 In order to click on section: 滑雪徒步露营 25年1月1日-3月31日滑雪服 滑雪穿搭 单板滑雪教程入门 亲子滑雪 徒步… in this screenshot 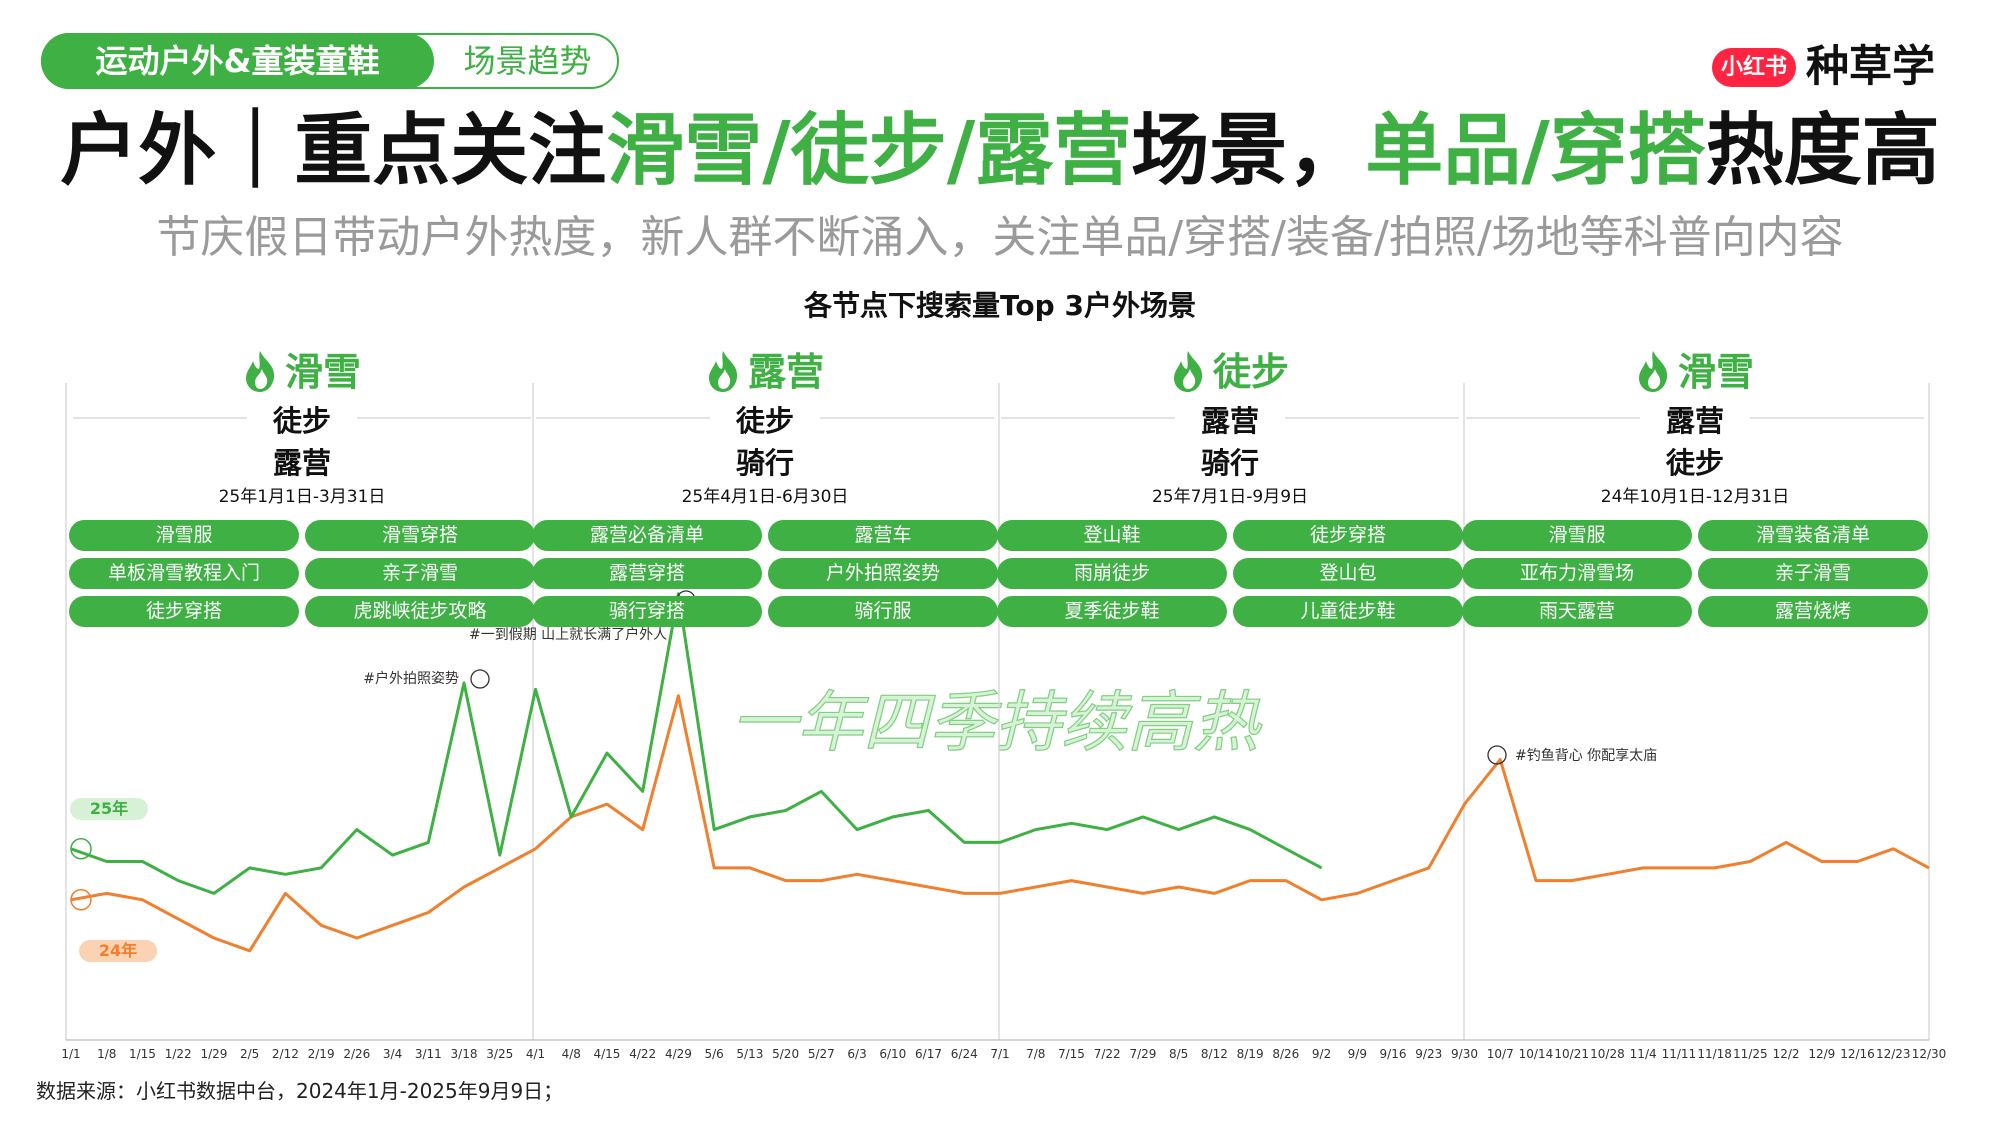, I will do `click(302, 489)`.